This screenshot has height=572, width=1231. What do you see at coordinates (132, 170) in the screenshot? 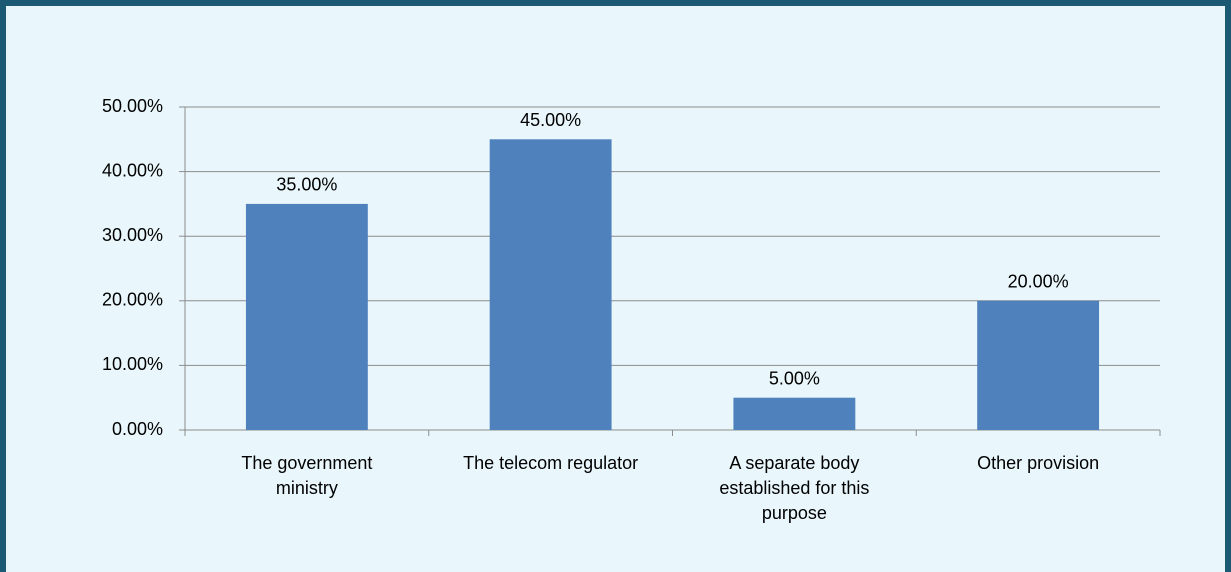
I see `y-tick-label: 40.00%` at bounding box center [132, 170].